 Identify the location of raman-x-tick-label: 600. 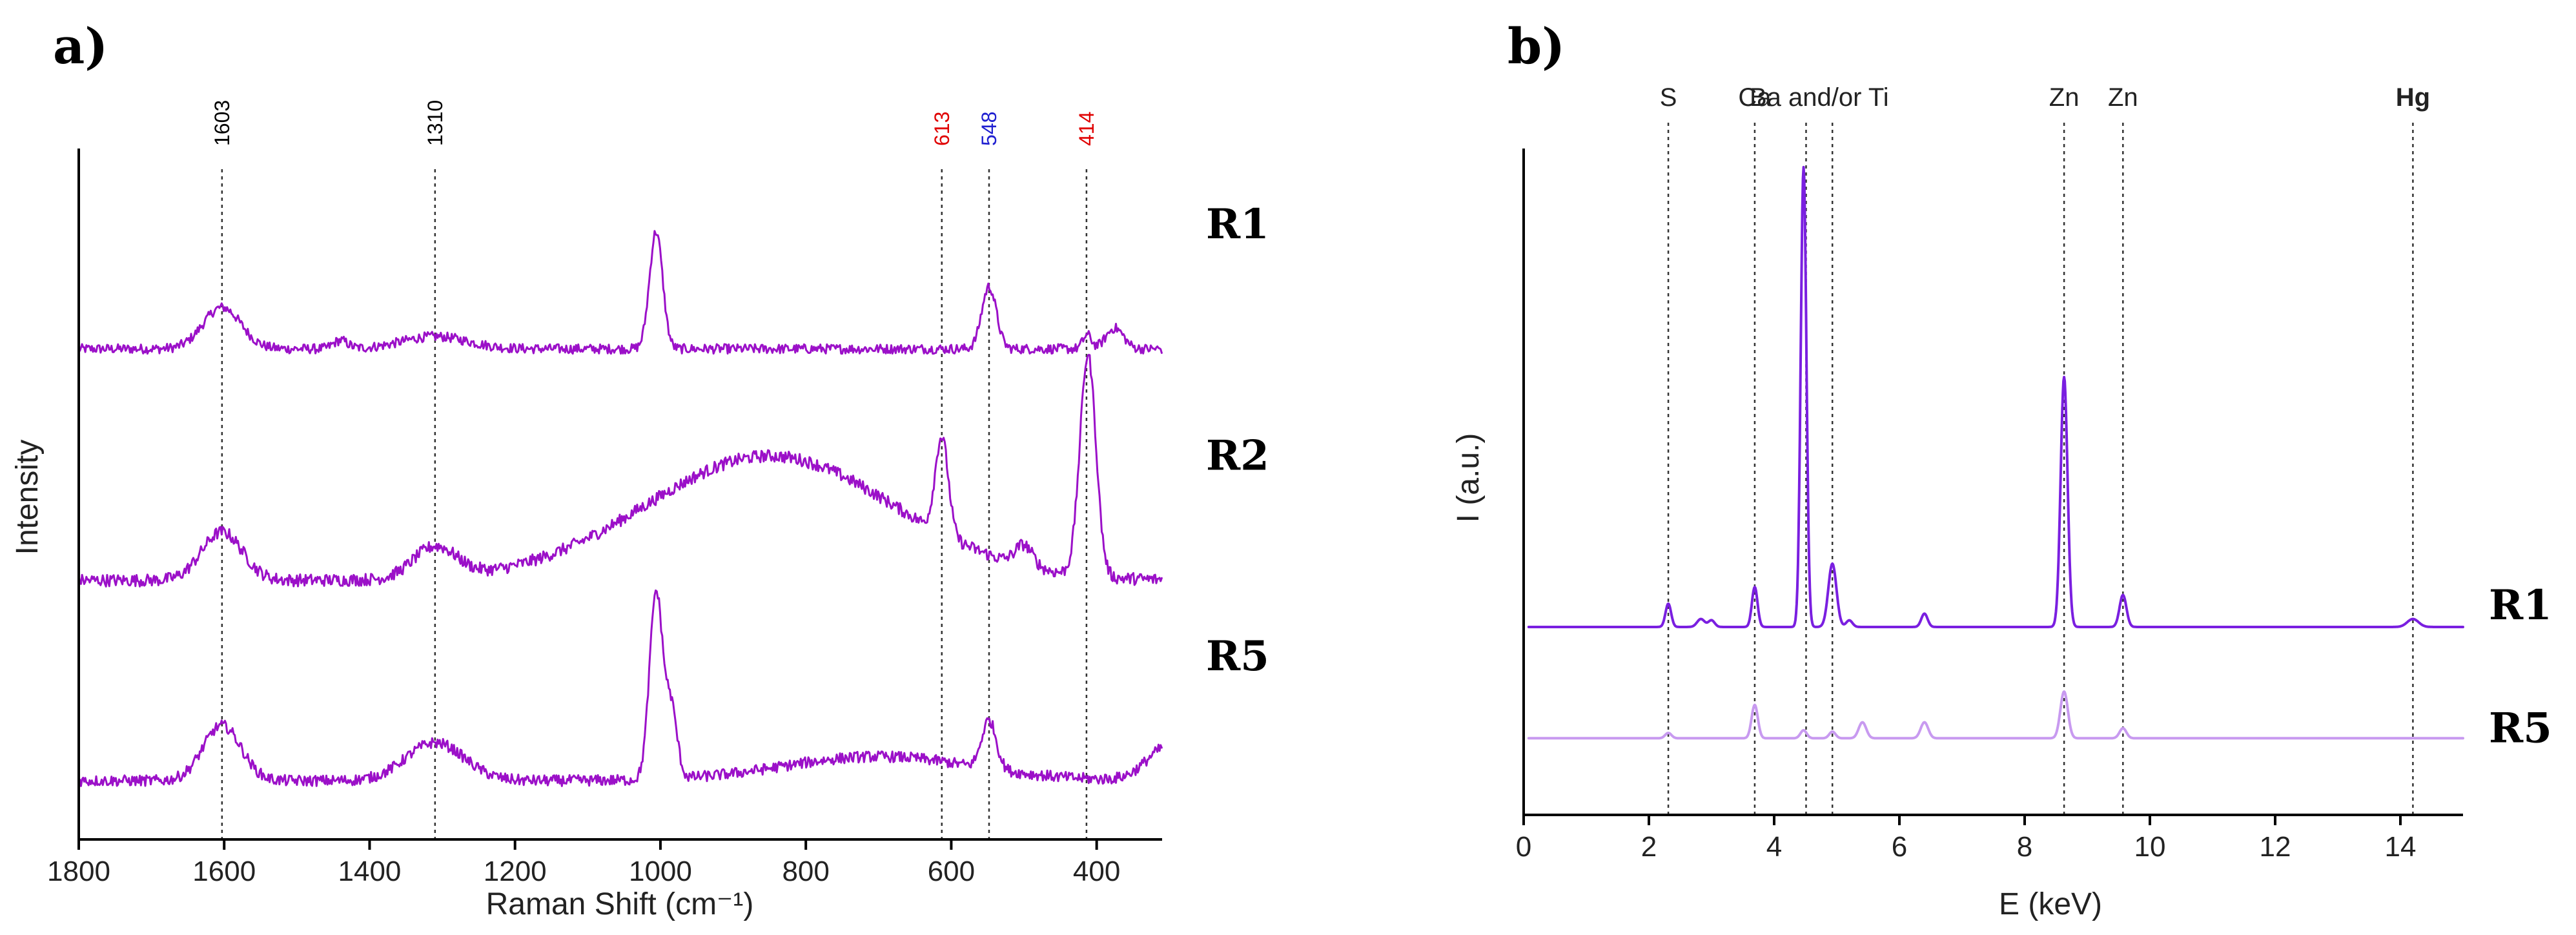
(951, 871).